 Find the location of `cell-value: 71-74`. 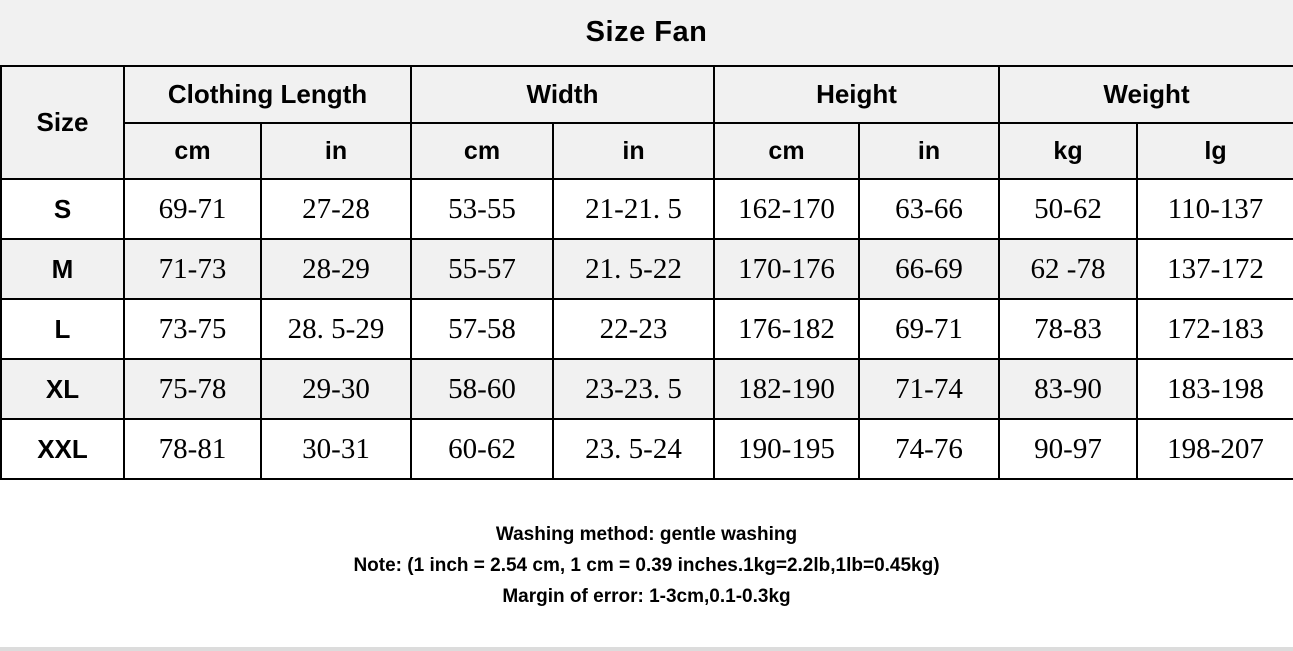

cell-value: 71-74 is located at coordinates (929, 389).